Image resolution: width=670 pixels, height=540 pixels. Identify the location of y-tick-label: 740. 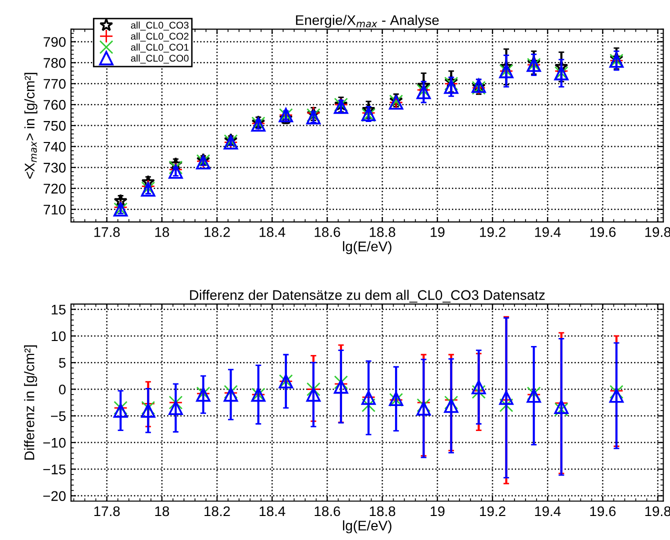
(55, 147).